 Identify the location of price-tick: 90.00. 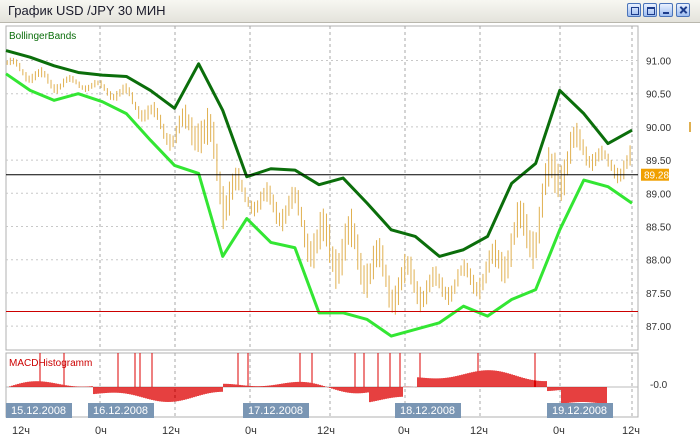
(658, 128).